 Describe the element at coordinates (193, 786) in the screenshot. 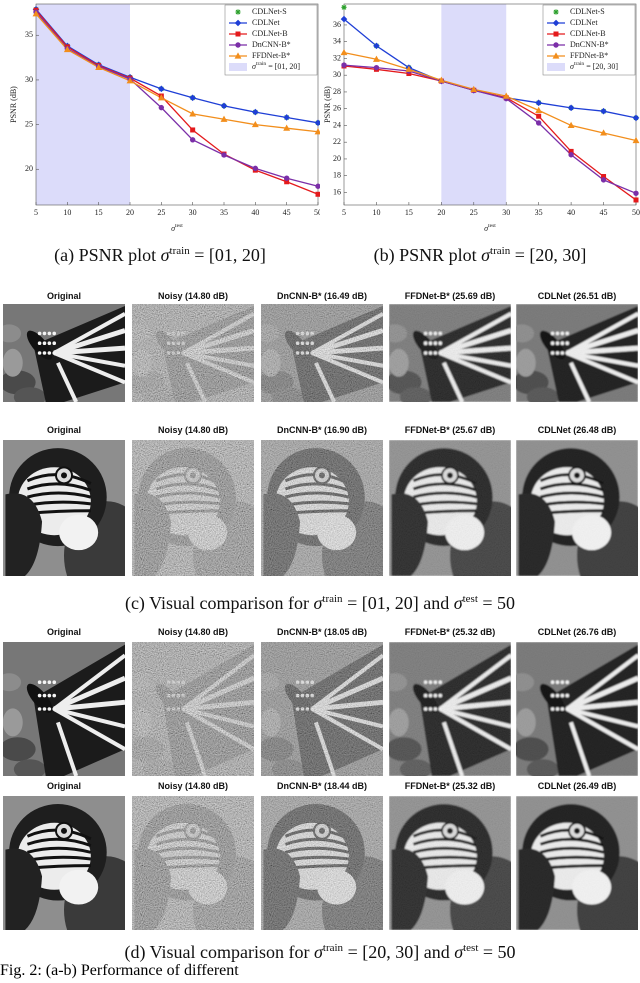

I see `image-label: Noisy (14.80 dB)` at that location.